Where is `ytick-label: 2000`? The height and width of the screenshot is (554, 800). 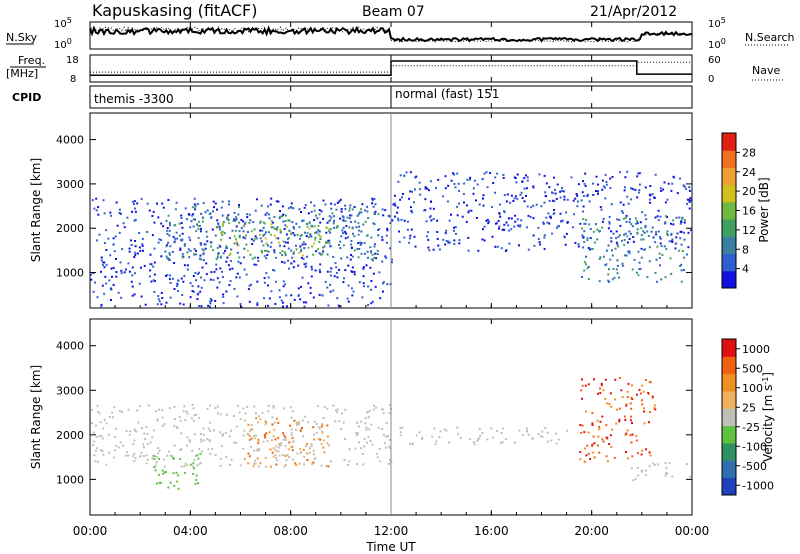
ytick-label: 2000 is located at coordinates (70, 228).